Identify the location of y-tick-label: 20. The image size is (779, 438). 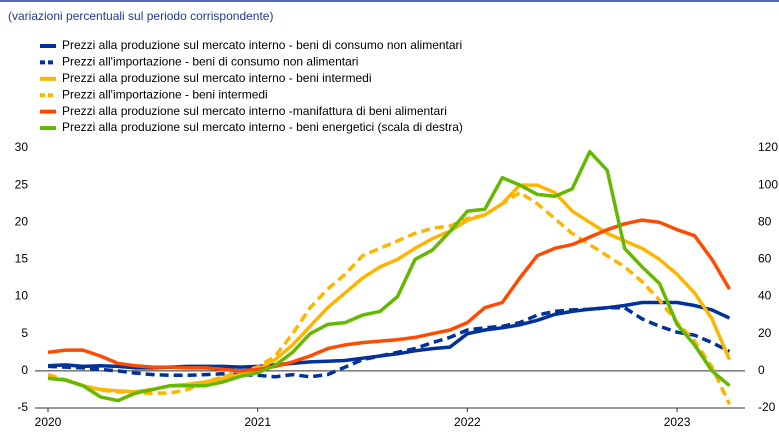
(22, 221).